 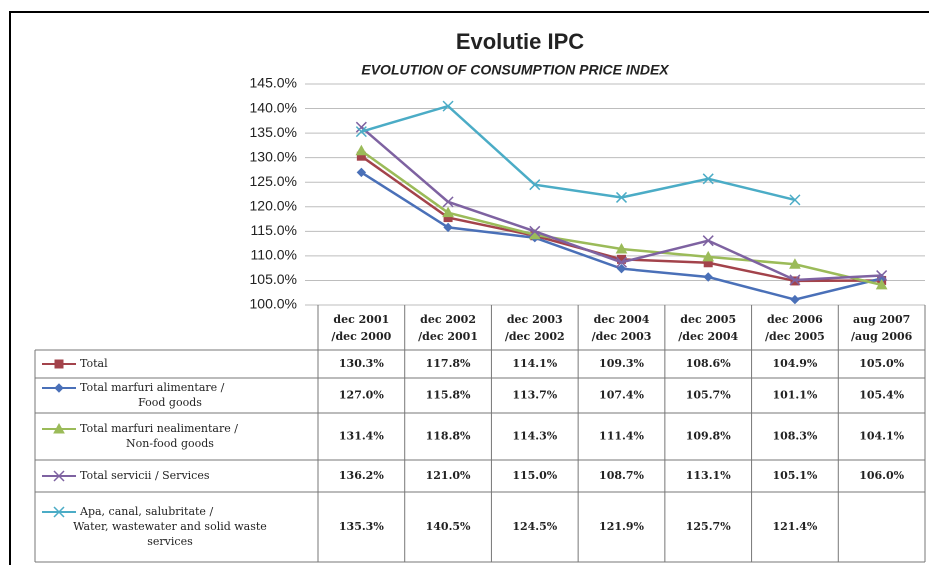 I want to click on table-cell: 105.1%, so click(x=794, y=475).